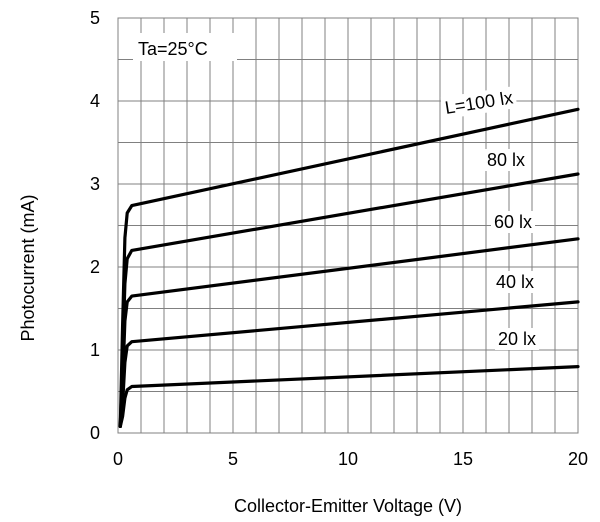 The width and height of the screenshot is (600, 522). What do you see at coordinates (95, 184) in the screenshot?
I see `y-tick-label: 3` at bounding box center [95, 184].